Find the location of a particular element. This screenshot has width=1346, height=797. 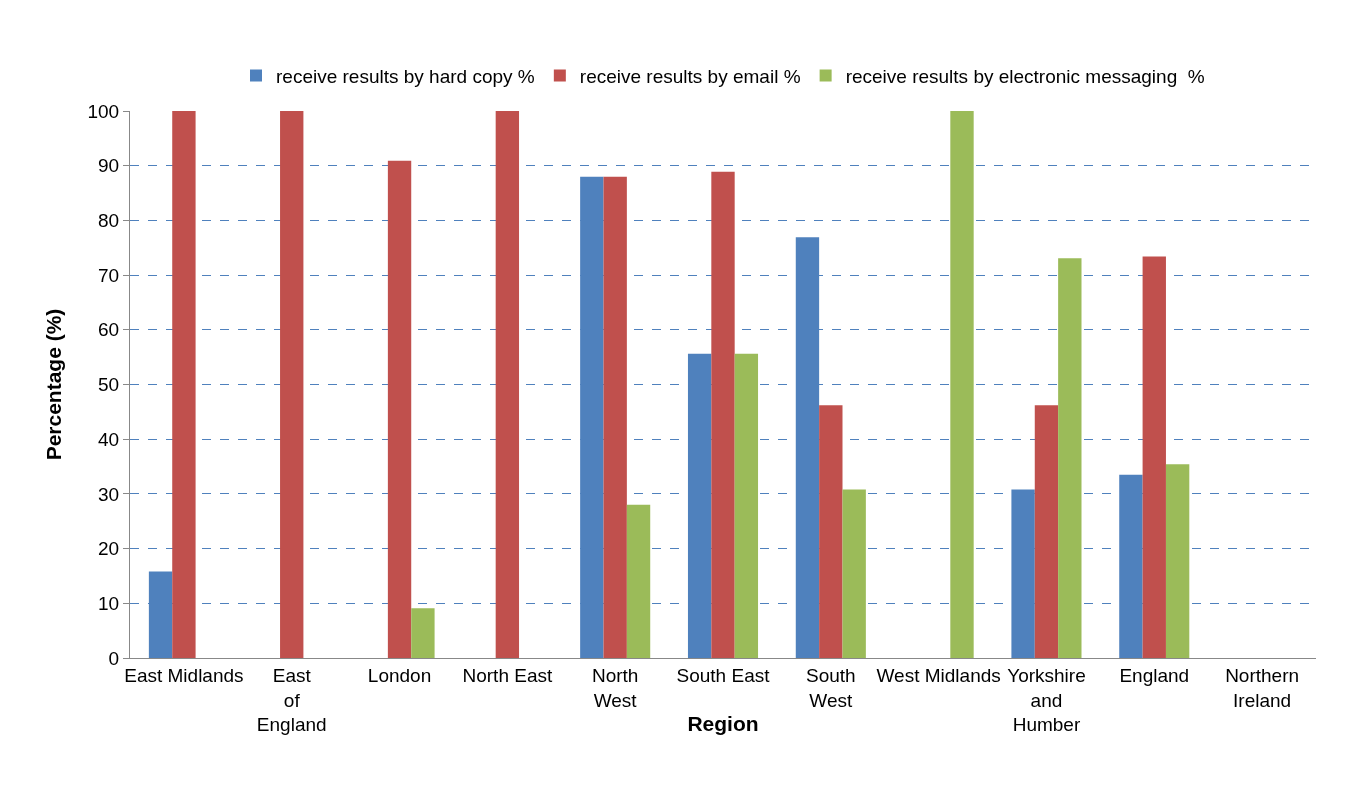

x-tick-label: Yorkshire and Humber is located at coordinates (1046, 700).